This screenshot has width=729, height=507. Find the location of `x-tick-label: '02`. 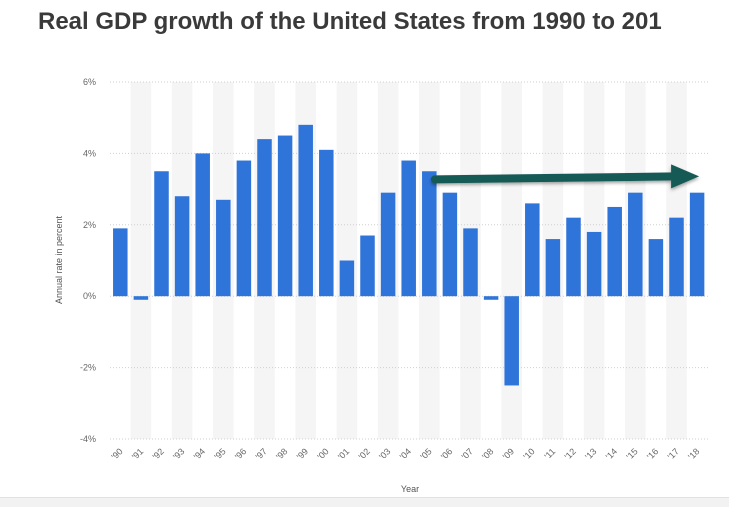

x-tick-label: '02 is located at coordinates (364, 453).